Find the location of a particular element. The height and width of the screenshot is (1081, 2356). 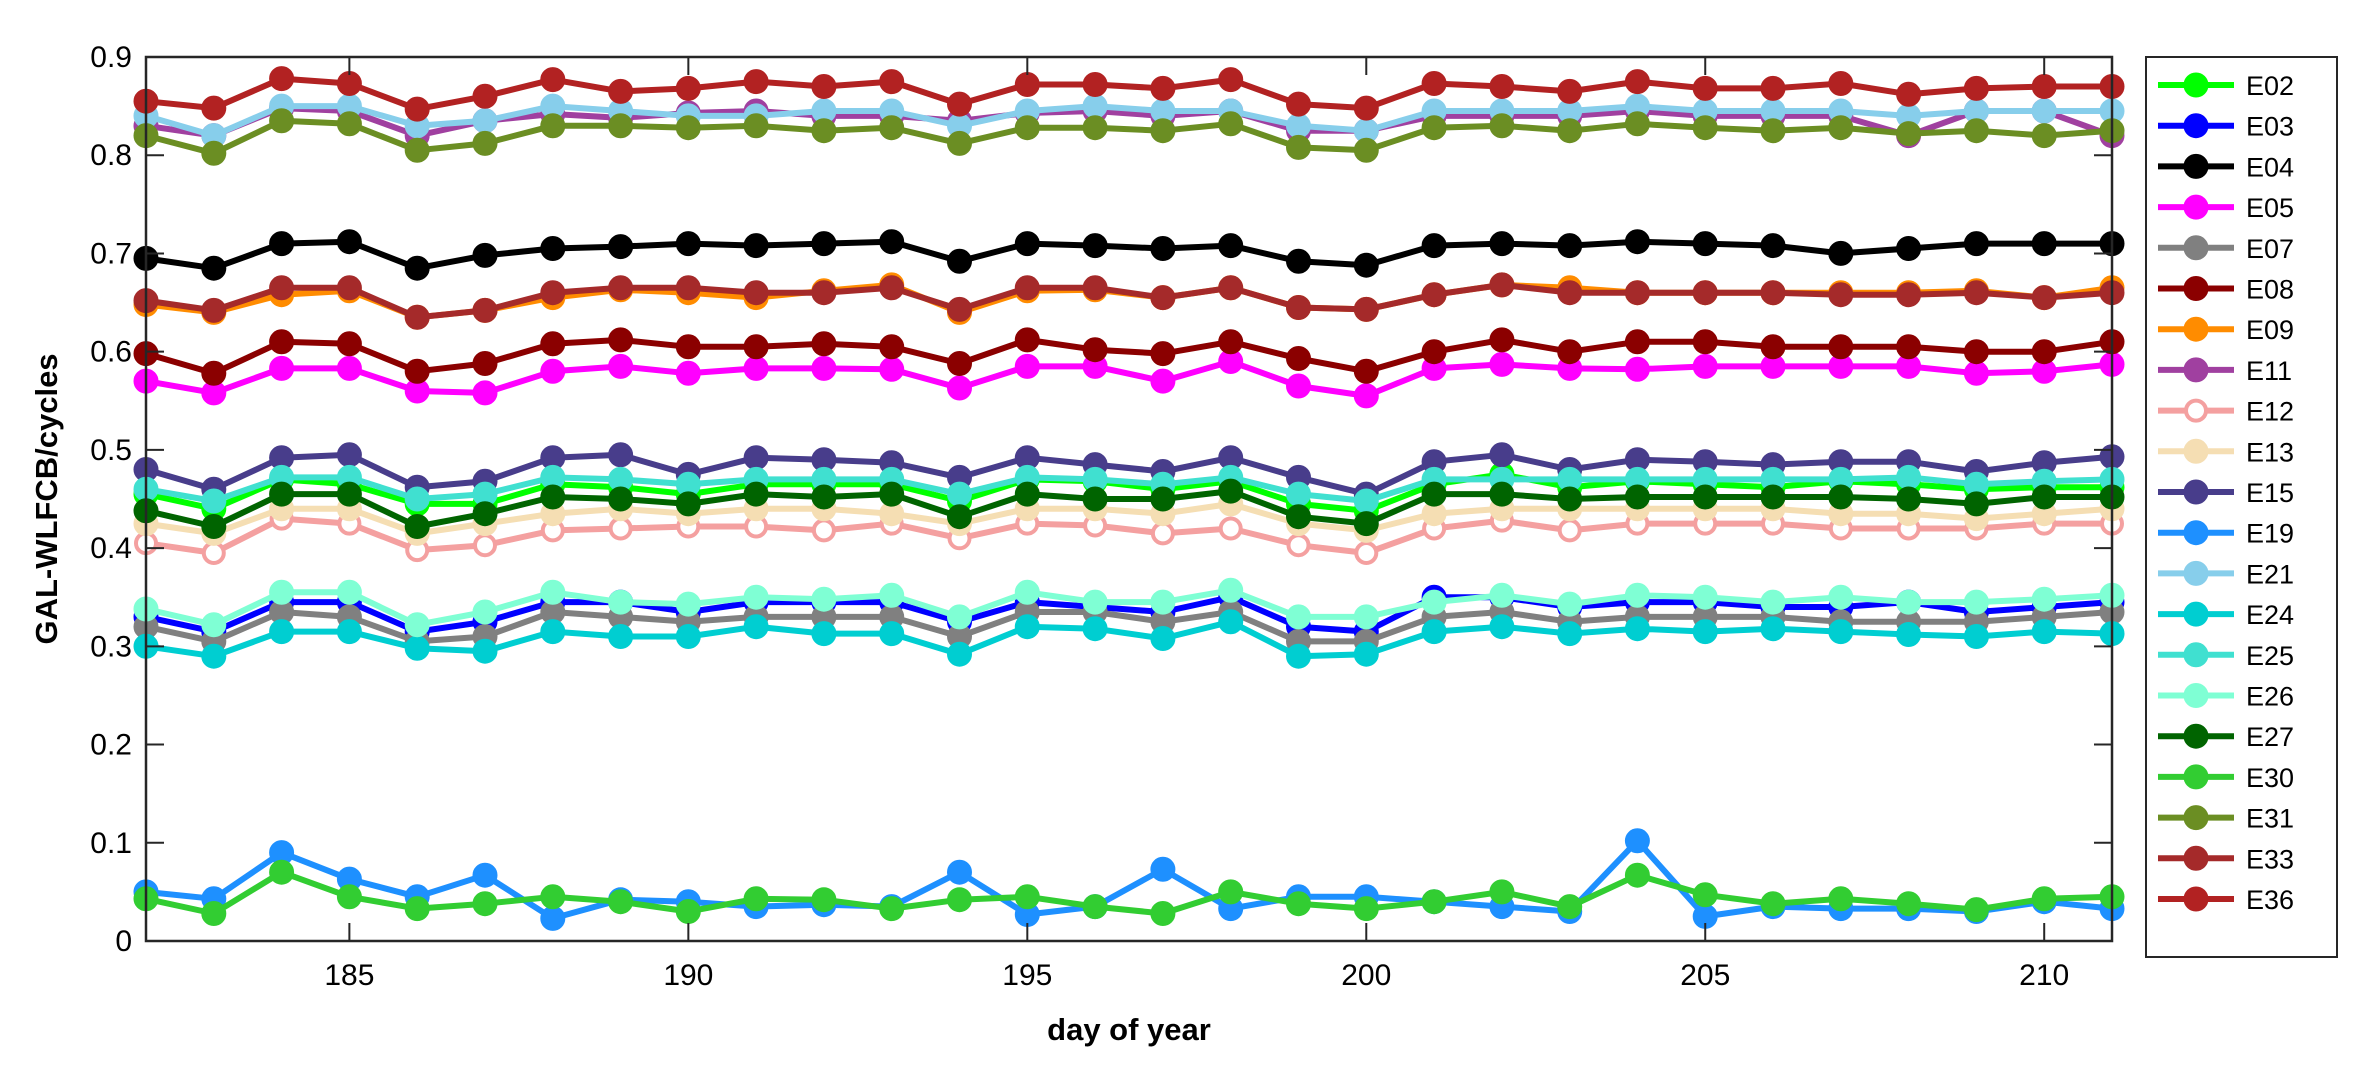

legend-item-E31: E31 is located at coordinates (2226, 819).